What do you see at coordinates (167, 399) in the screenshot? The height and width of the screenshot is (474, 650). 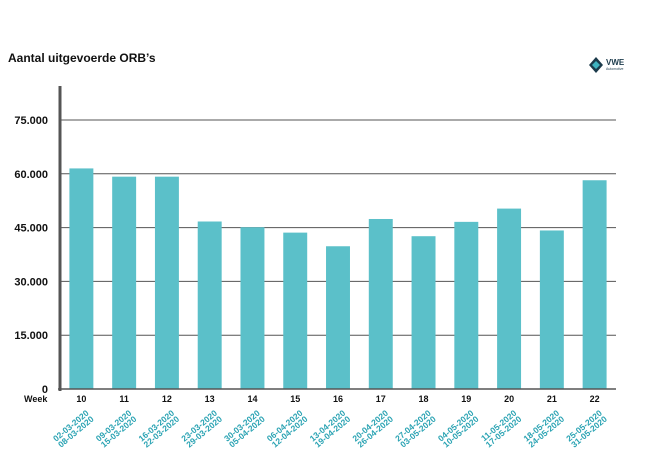 I see `week-label: 12` at bounding box center [167, 399].